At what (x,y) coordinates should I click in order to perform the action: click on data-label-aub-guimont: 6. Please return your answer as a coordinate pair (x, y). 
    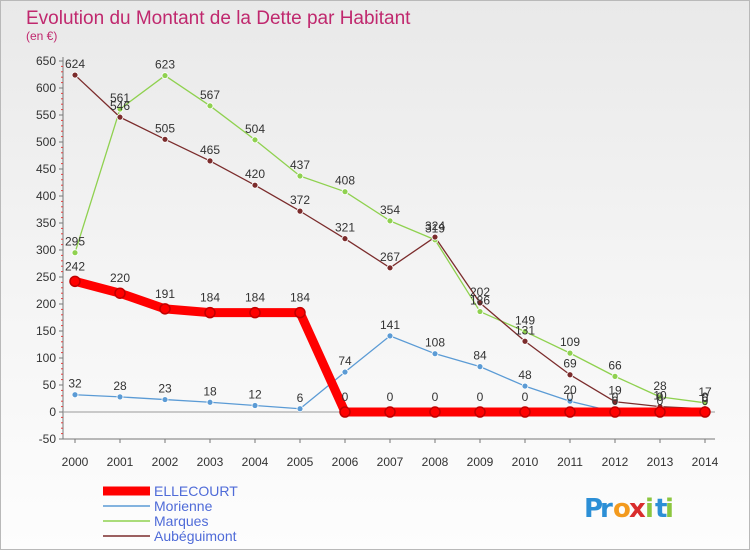
    Looking at the image, I should click on (705, 398).